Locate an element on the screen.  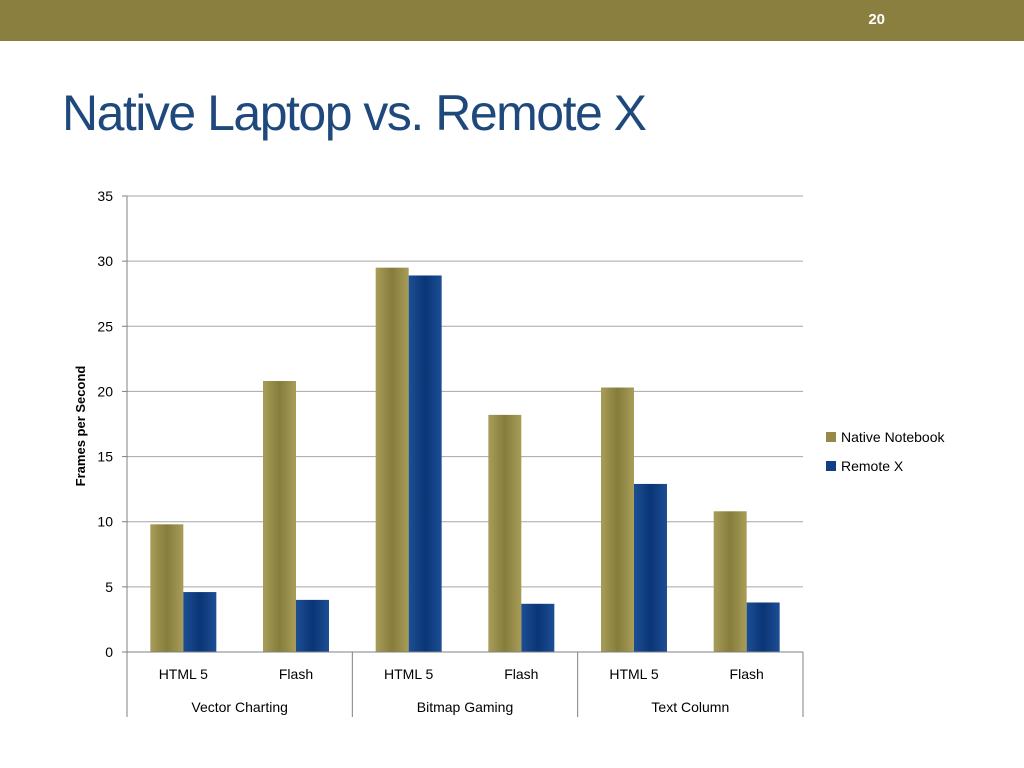
y-tick-label: 20 is located at coordinates (105, 391).